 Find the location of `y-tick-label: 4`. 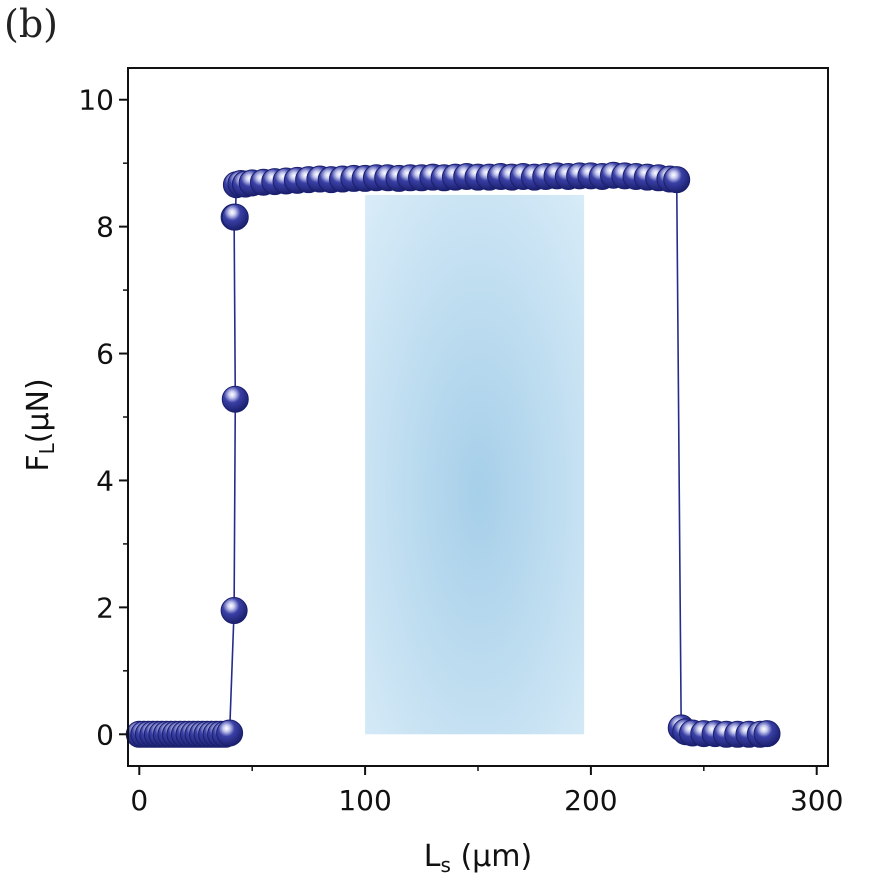

y-tick-label: 4 is located at coordinates (105, 480).